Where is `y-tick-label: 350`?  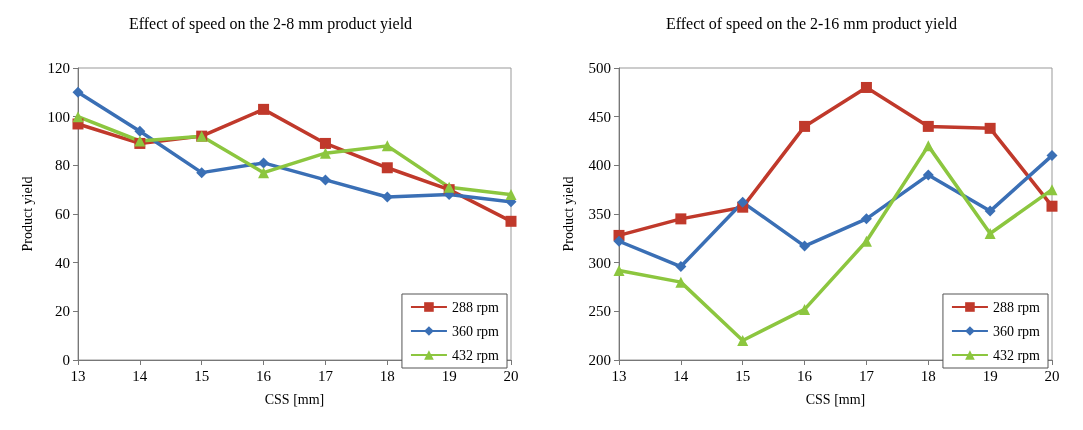 y-tick-label: 350 is located at coordinates (599, 214).